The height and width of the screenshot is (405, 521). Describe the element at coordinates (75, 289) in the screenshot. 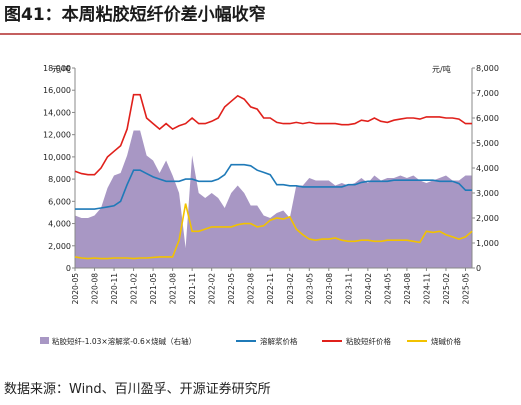

I see `x-tick-label: 2020-05` at that location.